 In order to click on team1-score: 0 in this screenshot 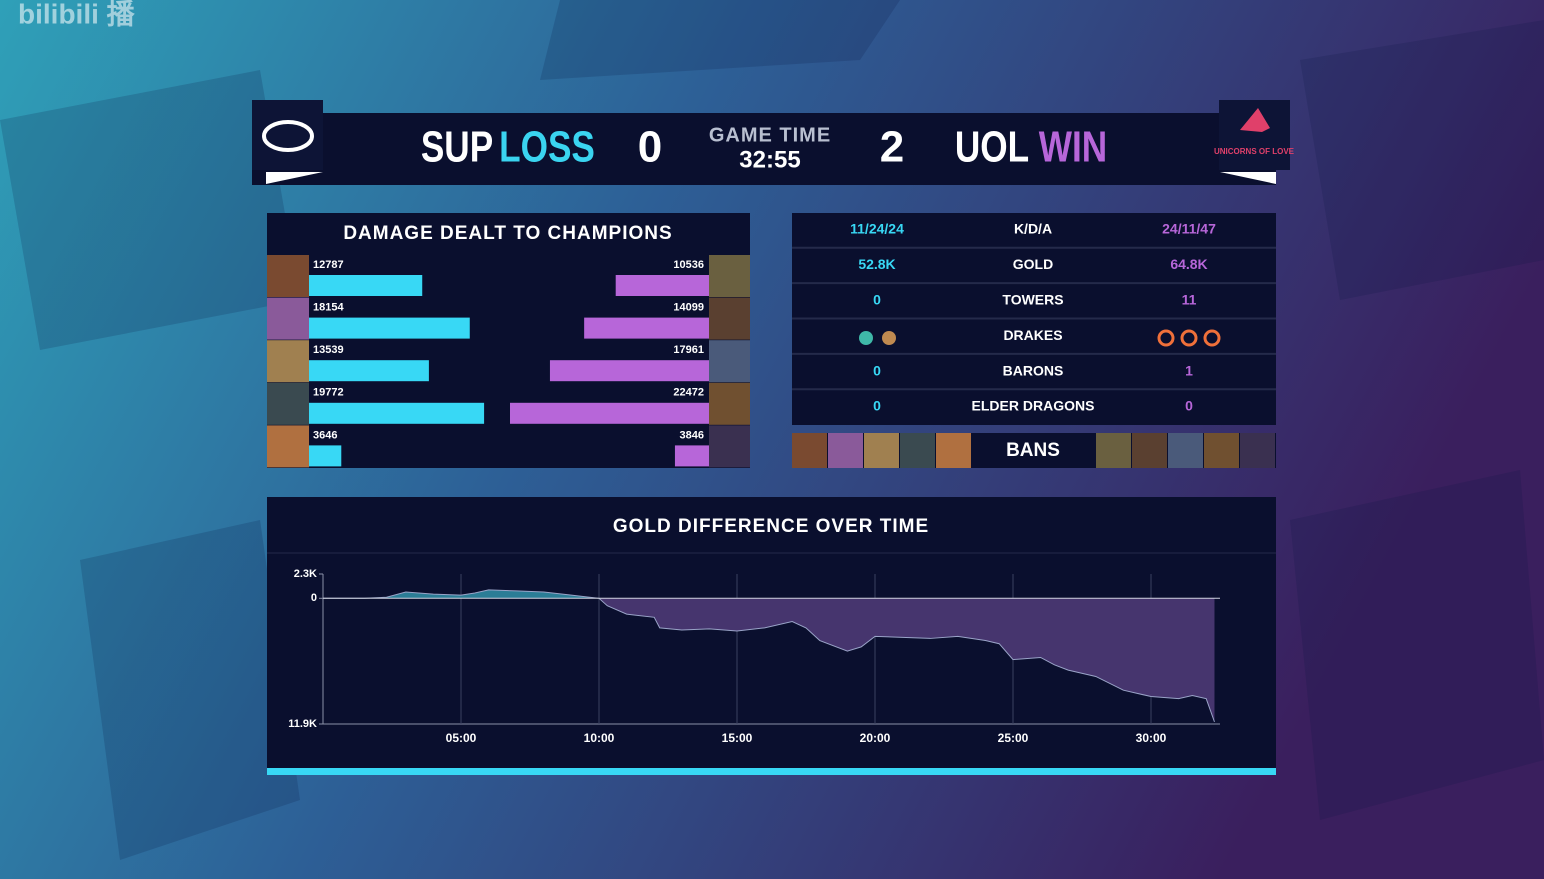, I will do `click(650, 147)`.